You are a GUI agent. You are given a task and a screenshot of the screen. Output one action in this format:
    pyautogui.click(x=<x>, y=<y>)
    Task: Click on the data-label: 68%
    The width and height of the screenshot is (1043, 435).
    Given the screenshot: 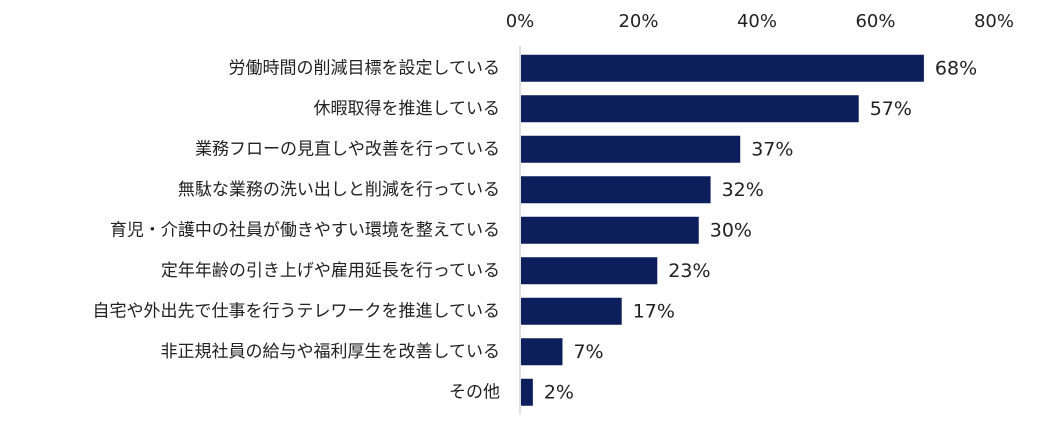 What is the action you would take?
    pyautogui.click(x=956, y=68)
    